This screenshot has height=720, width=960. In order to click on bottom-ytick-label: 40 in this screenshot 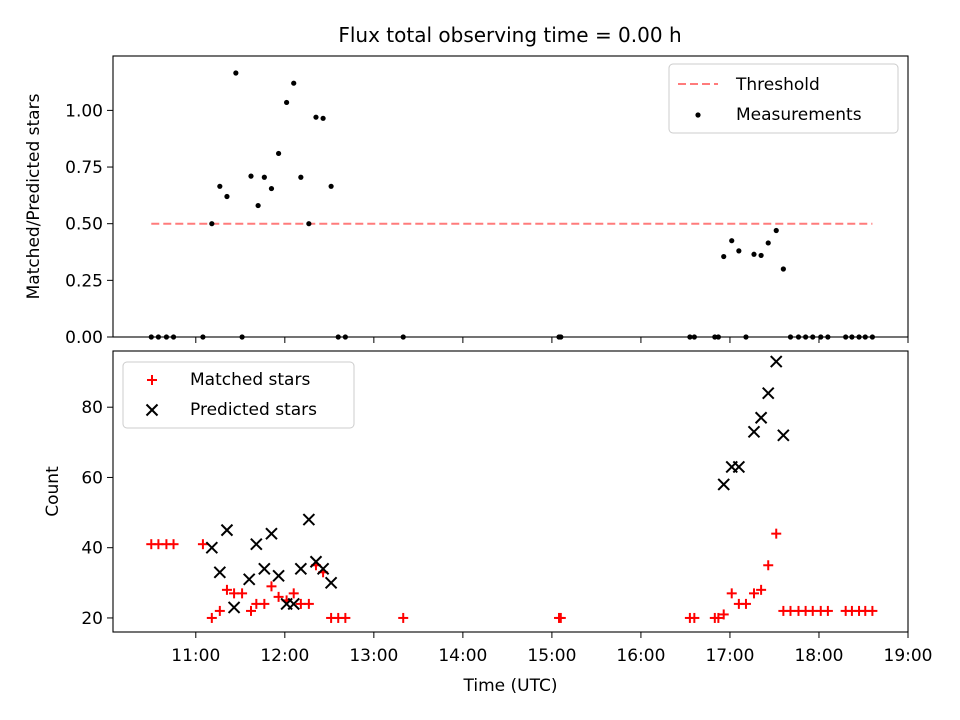, I will do `click(92, 549)`.